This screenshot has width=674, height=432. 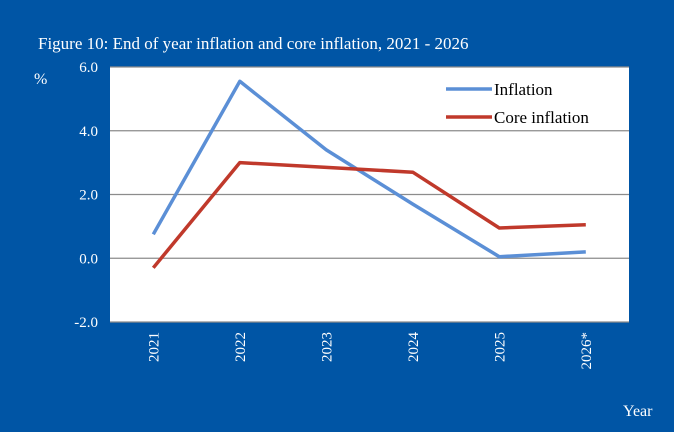 What do you see at coordinates (327, 347) in the screenshot?
I see `x-tick-label: 2023` at bounding box center [327, 347].